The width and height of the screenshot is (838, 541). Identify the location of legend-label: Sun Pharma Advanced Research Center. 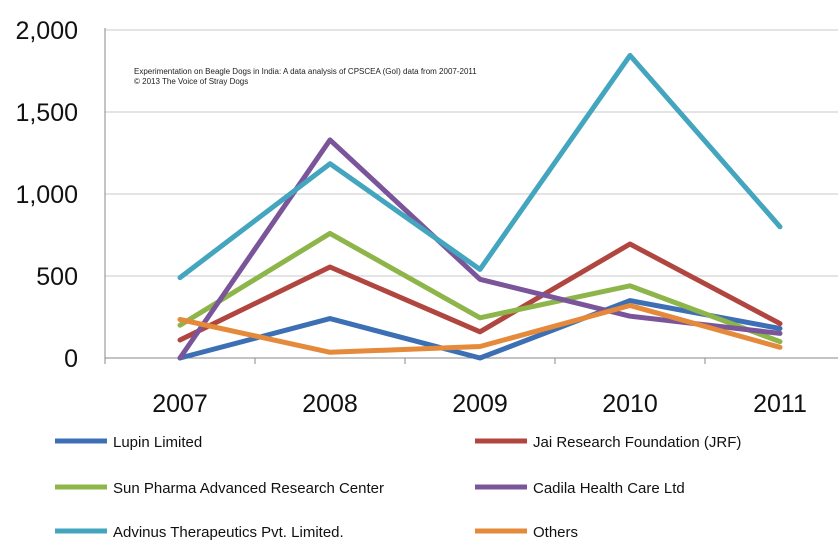
(248, 488).